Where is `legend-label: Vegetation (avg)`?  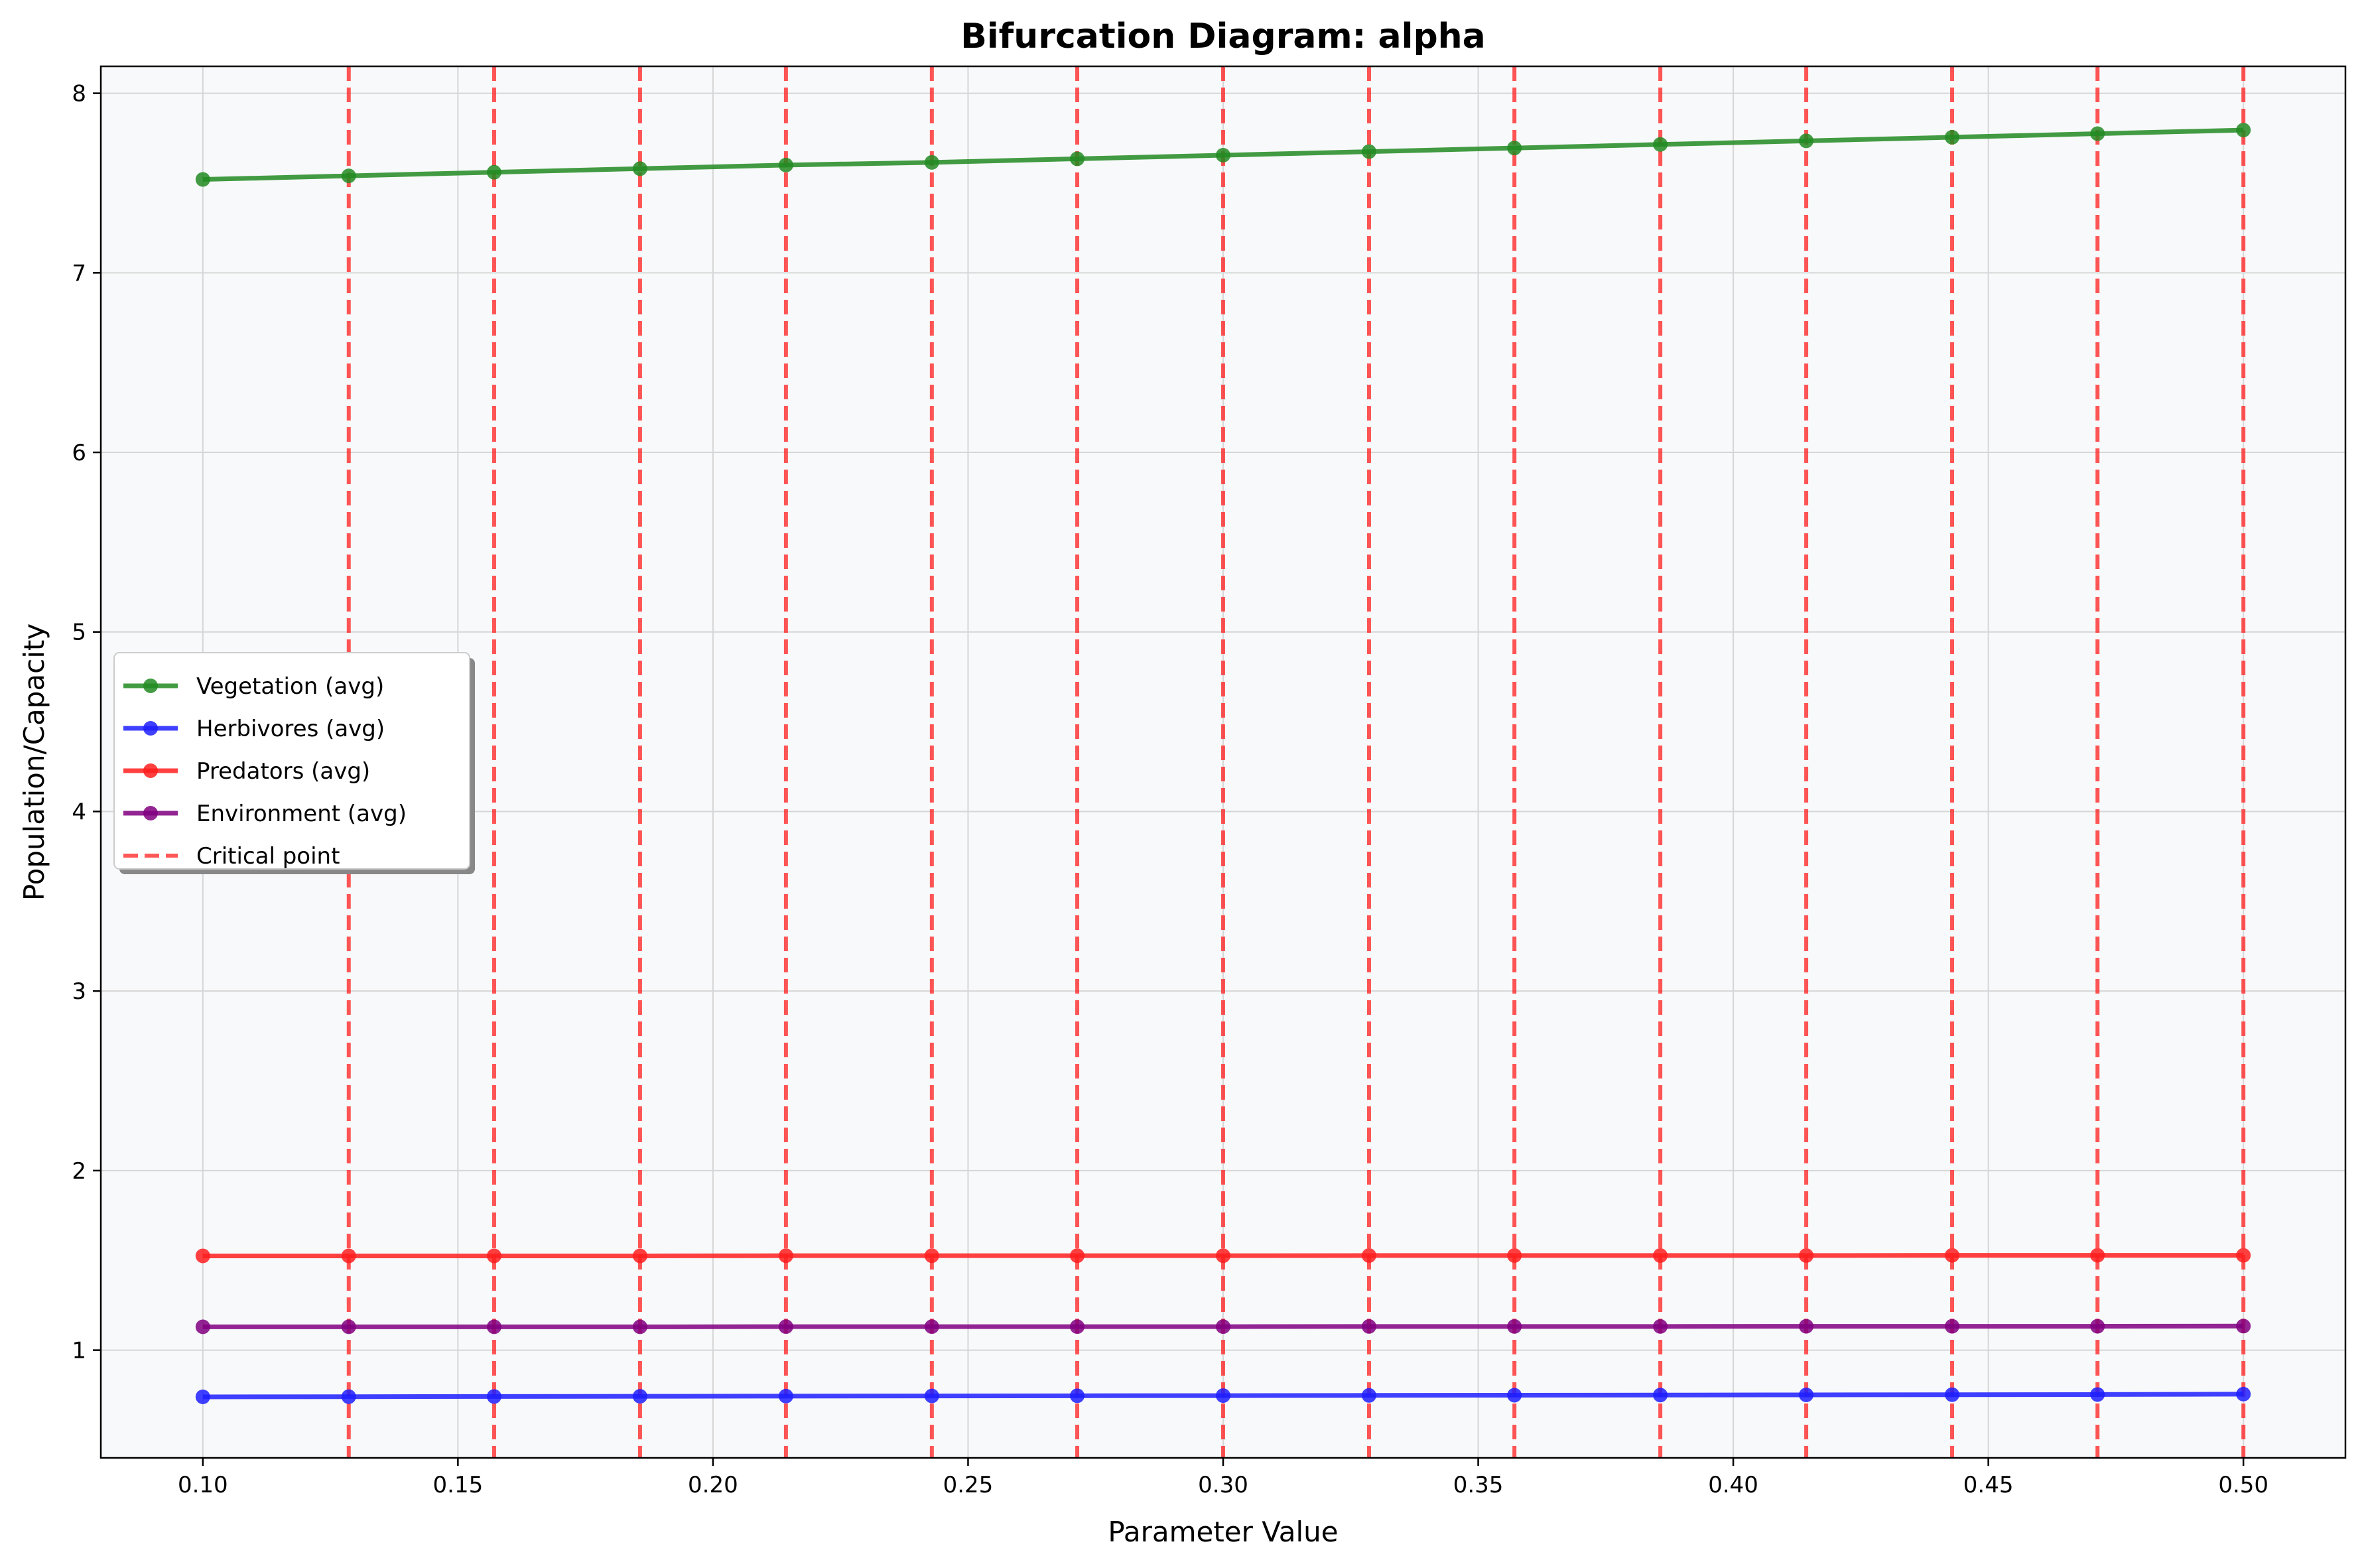 legend-label: Vegetation (avg) is located at coordinates (290, 686).